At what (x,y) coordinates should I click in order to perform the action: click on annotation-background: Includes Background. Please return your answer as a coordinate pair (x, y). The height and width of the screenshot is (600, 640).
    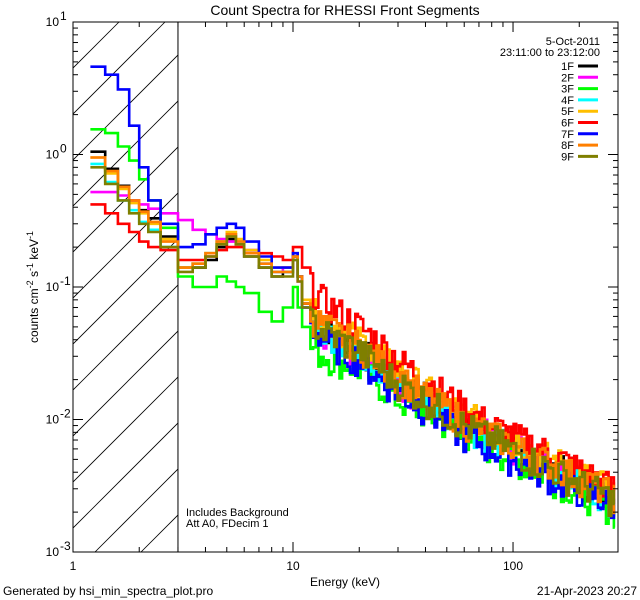
    Looking at the image, I should click on (237, 513).